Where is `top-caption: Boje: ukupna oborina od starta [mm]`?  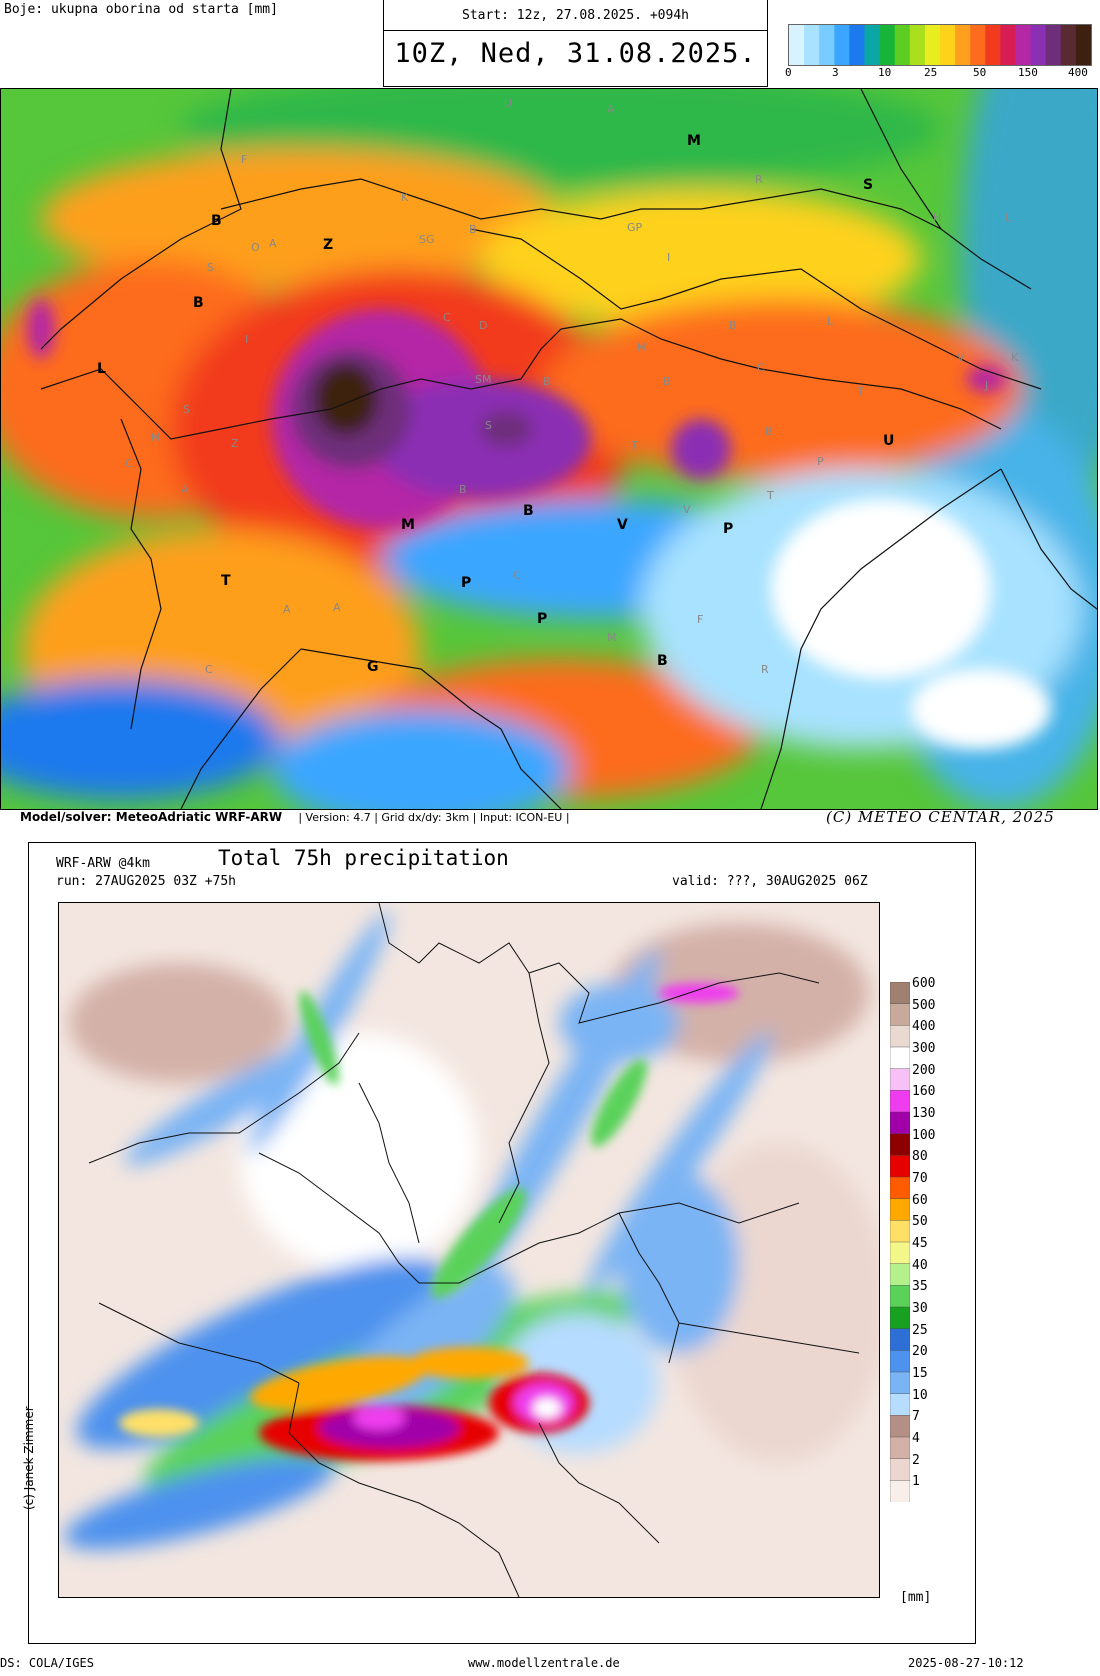 top-caption: Boje: ukupna oborina od starta [mm] is located at coordinates (141, 9).